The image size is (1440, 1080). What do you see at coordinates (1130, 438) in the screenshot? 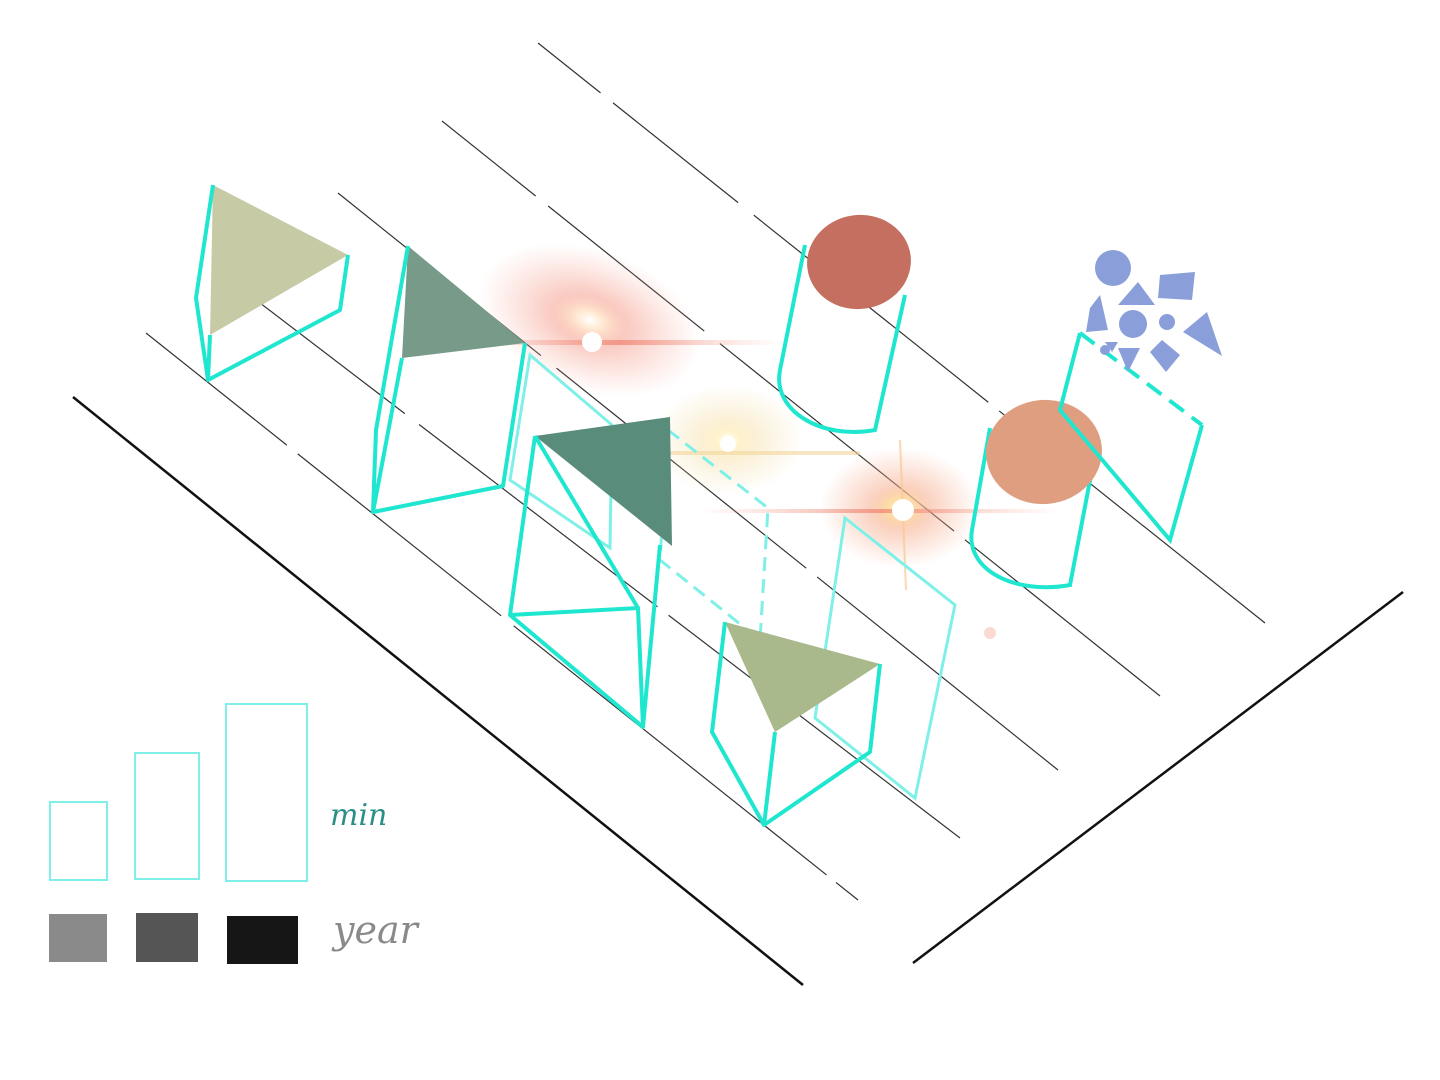
I see `cluster-frame` at bounding box center [1130, 438].